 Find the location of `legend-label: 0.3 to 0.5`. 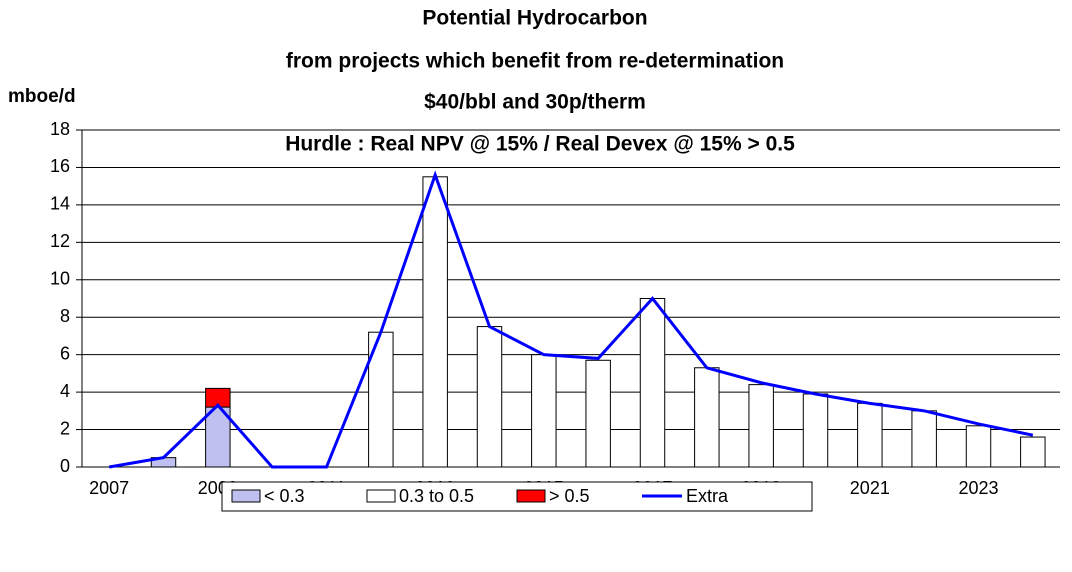

legend-label: 0.3 to 0.5 is located at coordinates (436, 496).